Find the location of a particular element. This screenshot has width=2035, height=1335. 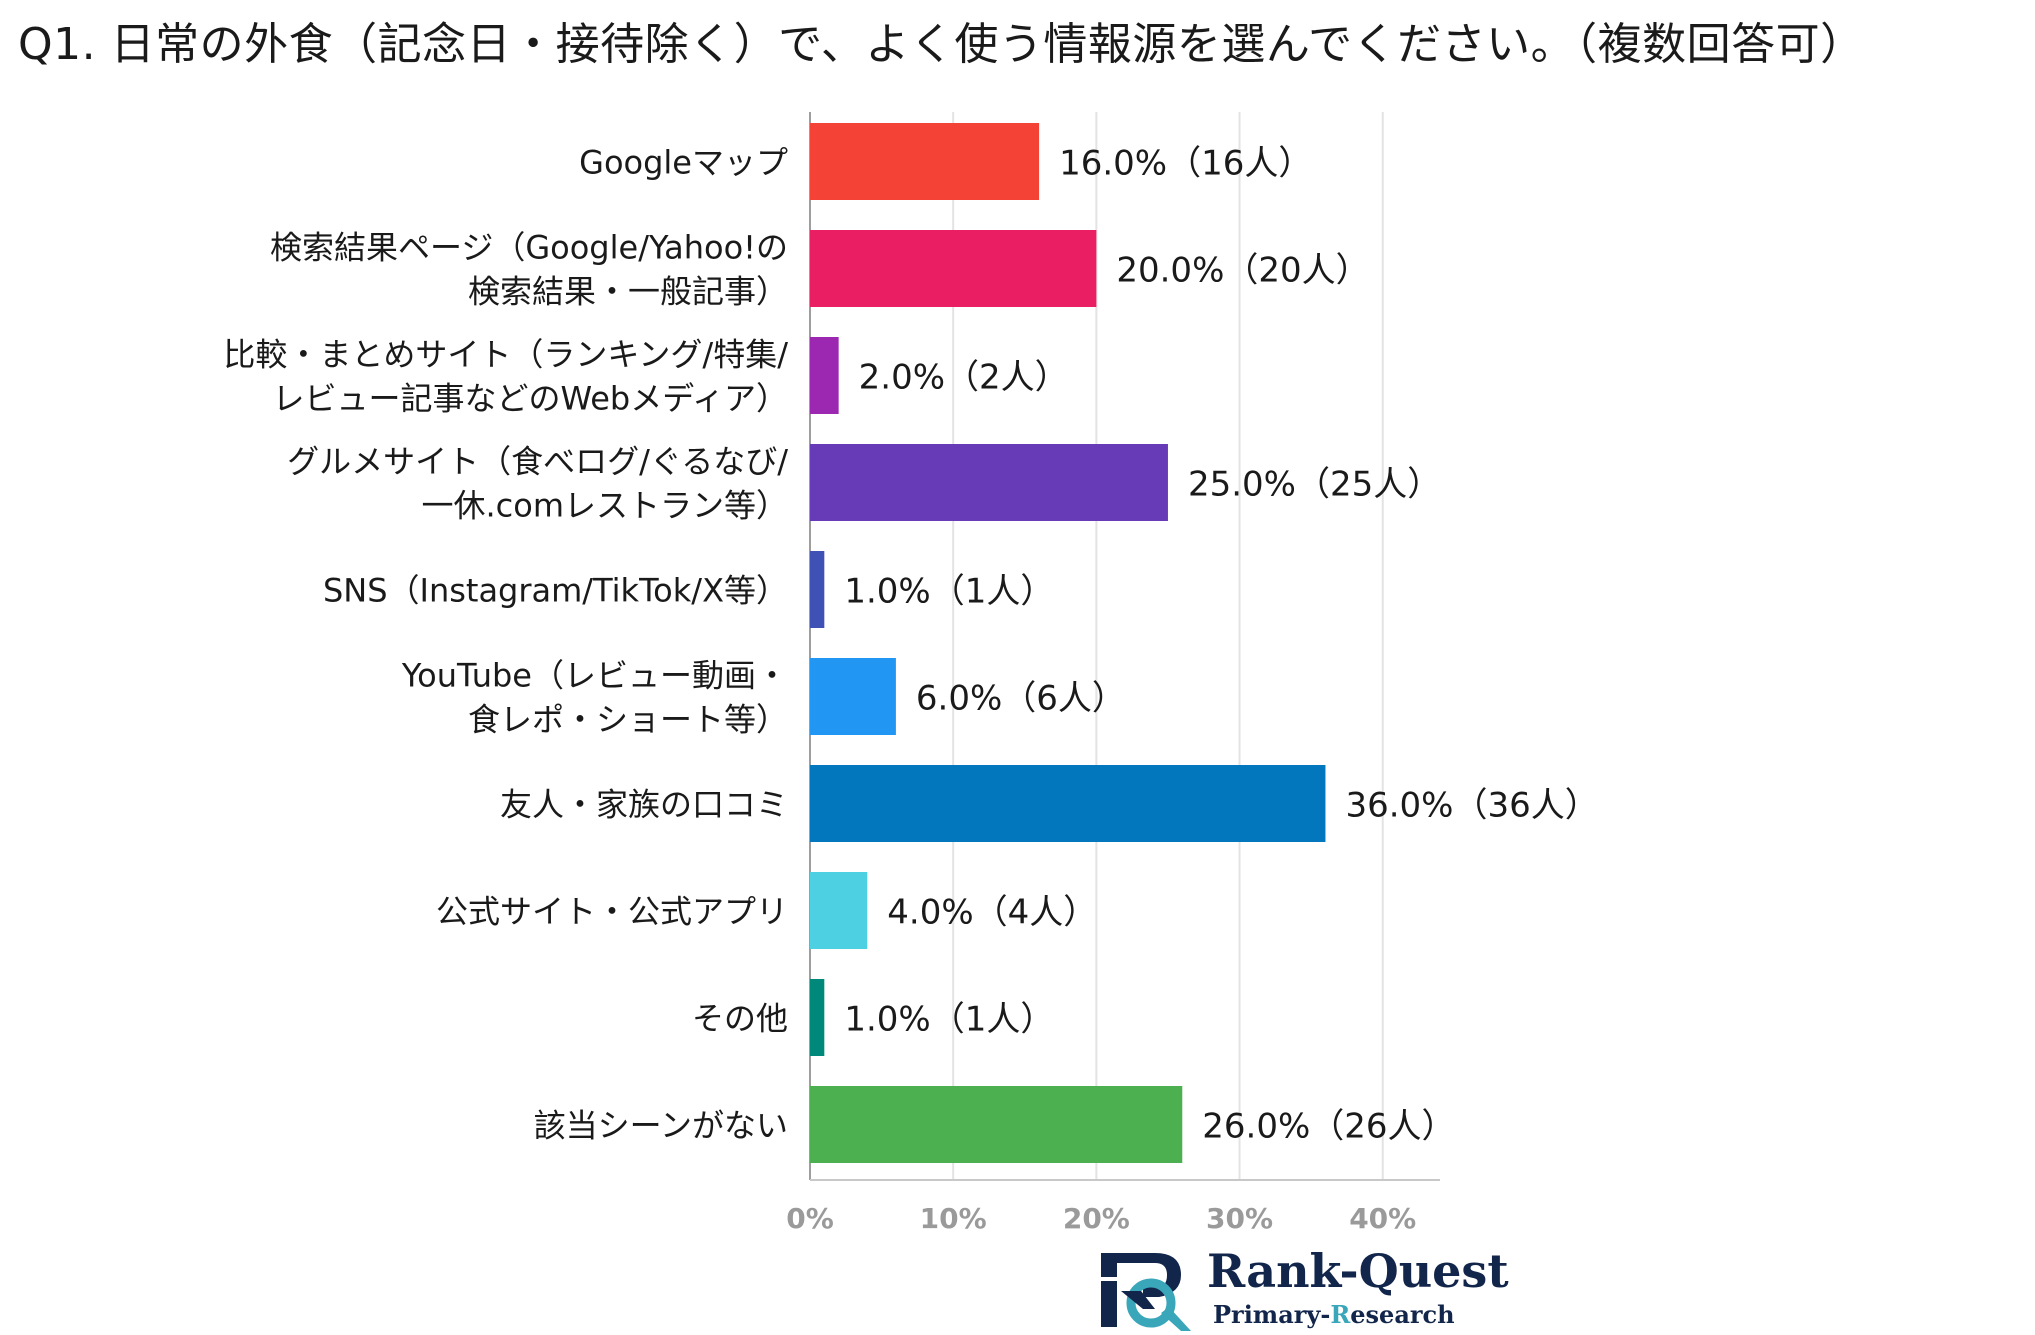

value-label-10: 26.0%（26人） is located at coordinates (1328, 1127).